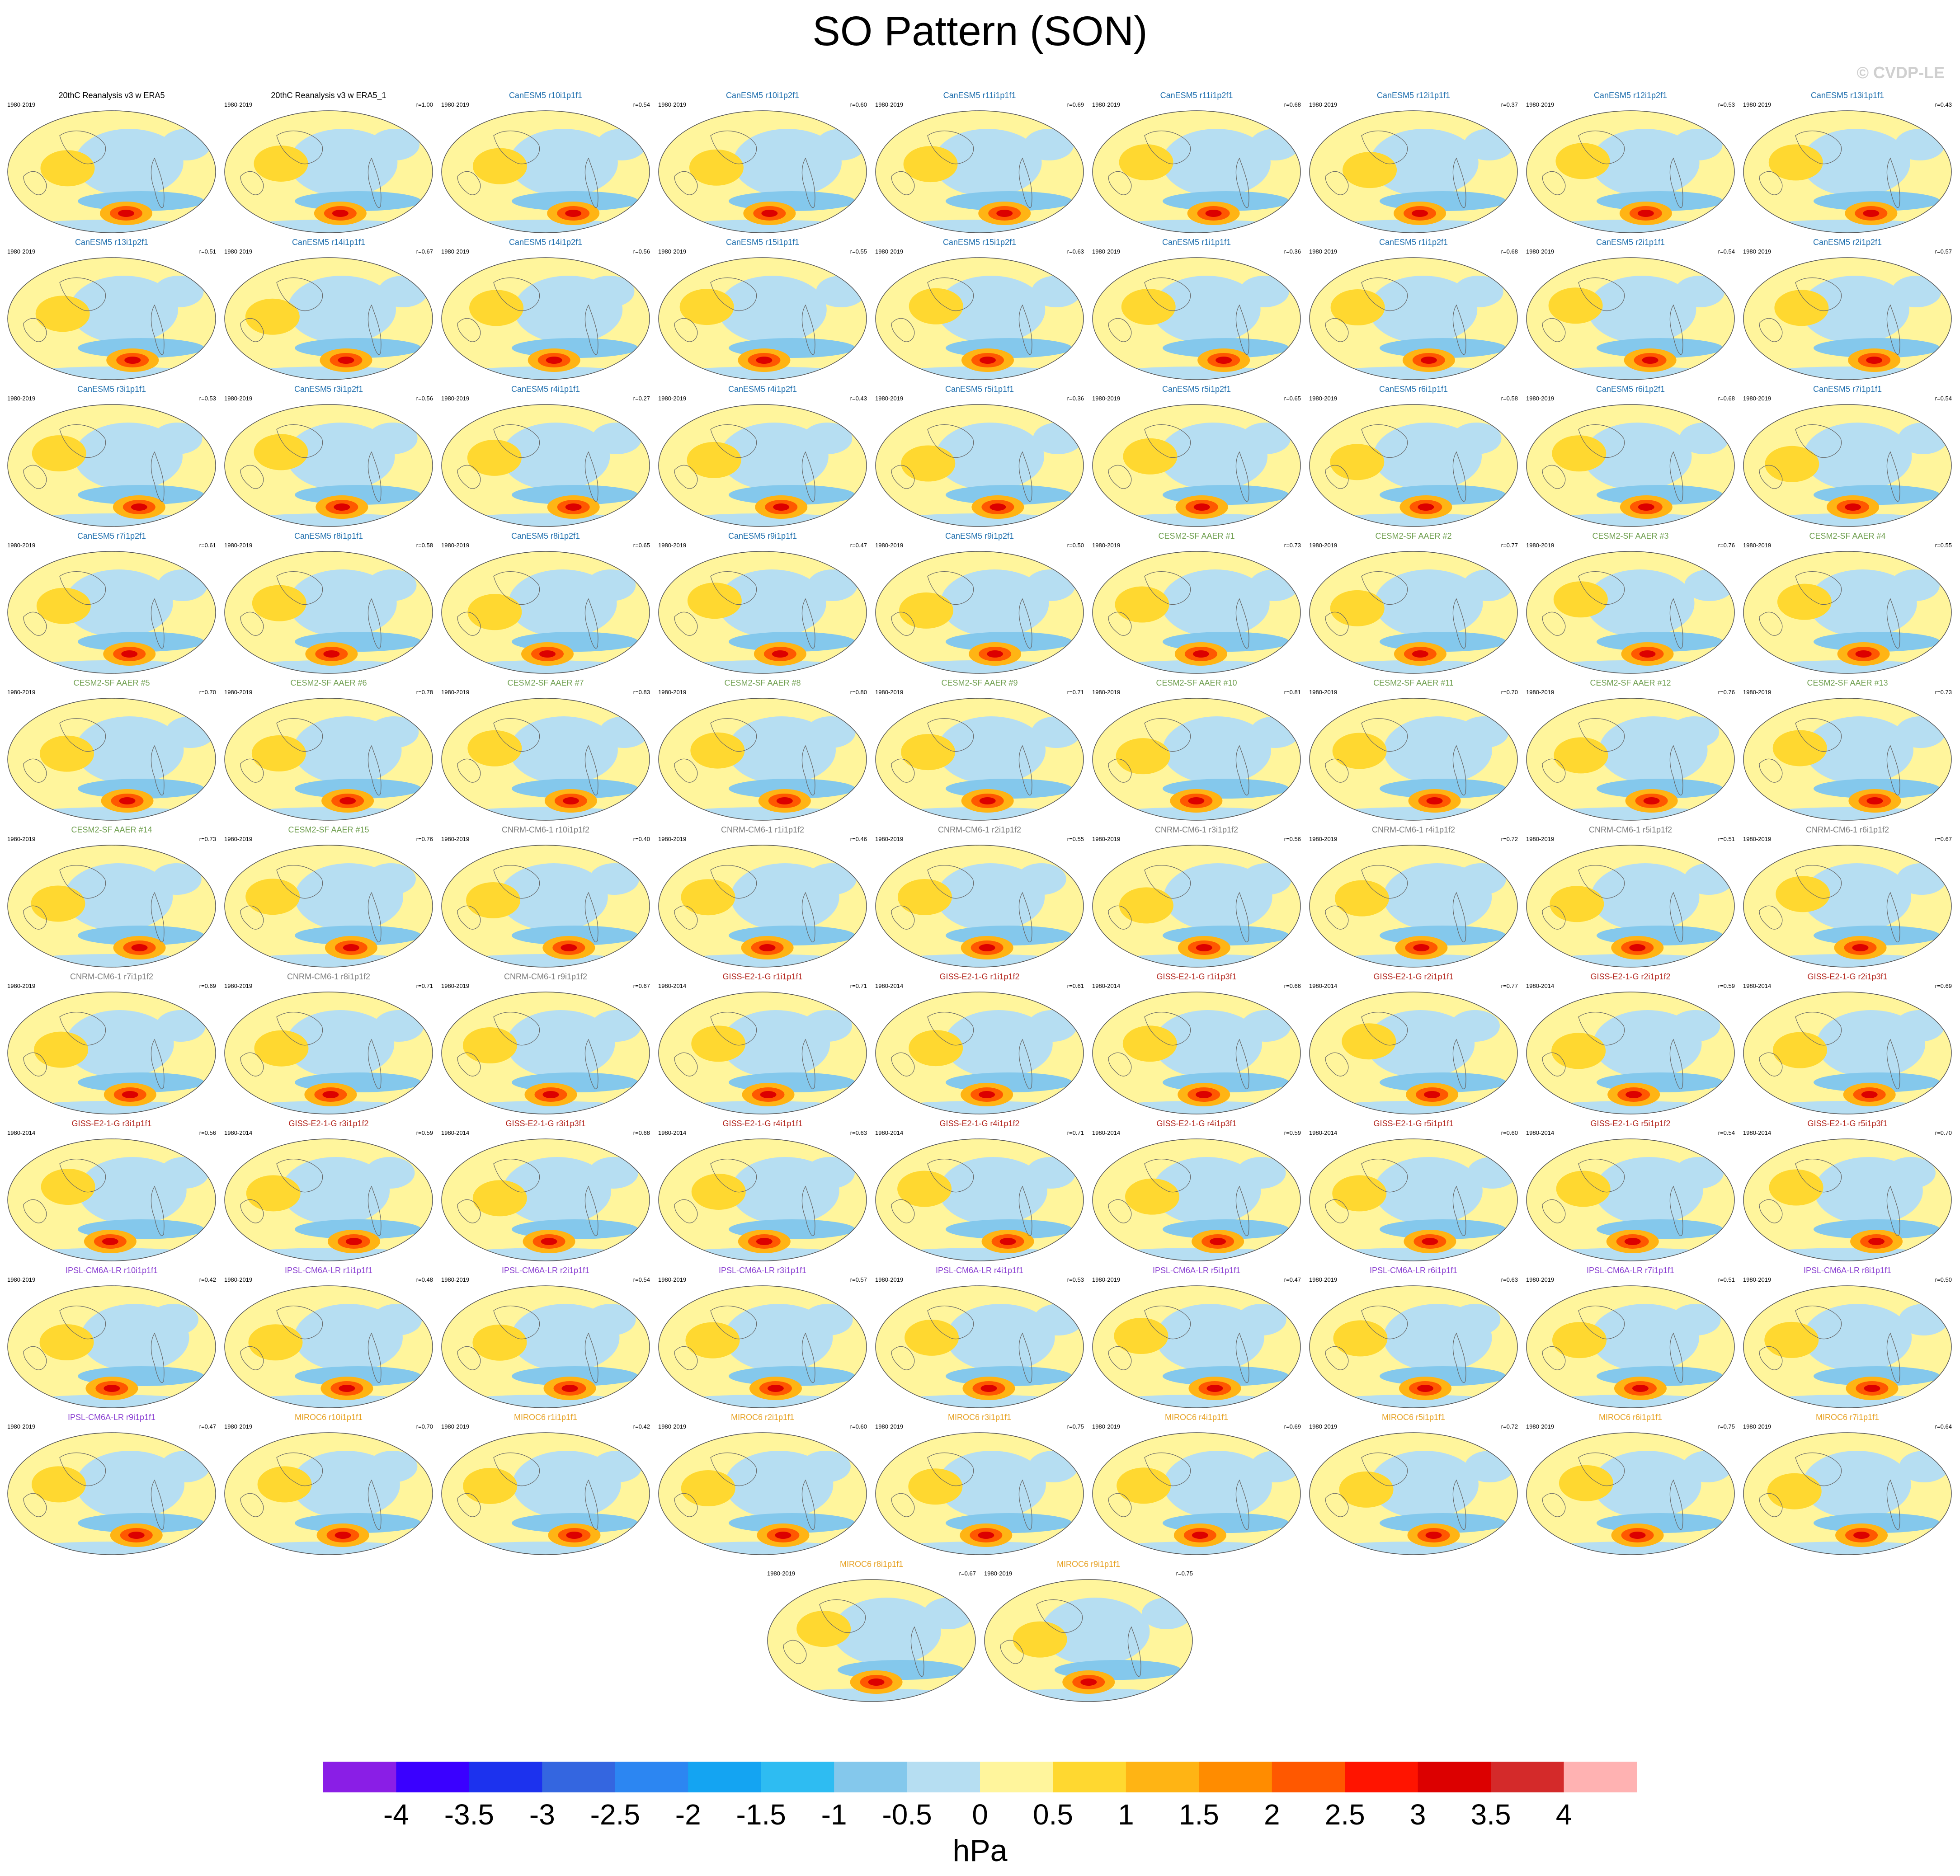 Image resolution: width=1960 pixels, height=1876 pixels. I want to click on map-panel: CESM2-SF AAER #10 1980-2019 r=0.81, so click(1196, 750).